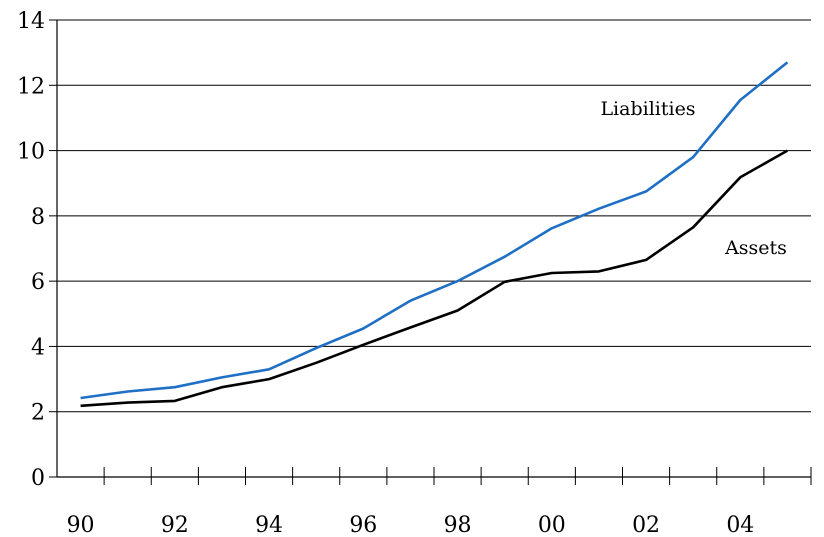 The width and height of the screenshot is (824, 537). I want to click on x-tick-label: 00, so click(552, 525).